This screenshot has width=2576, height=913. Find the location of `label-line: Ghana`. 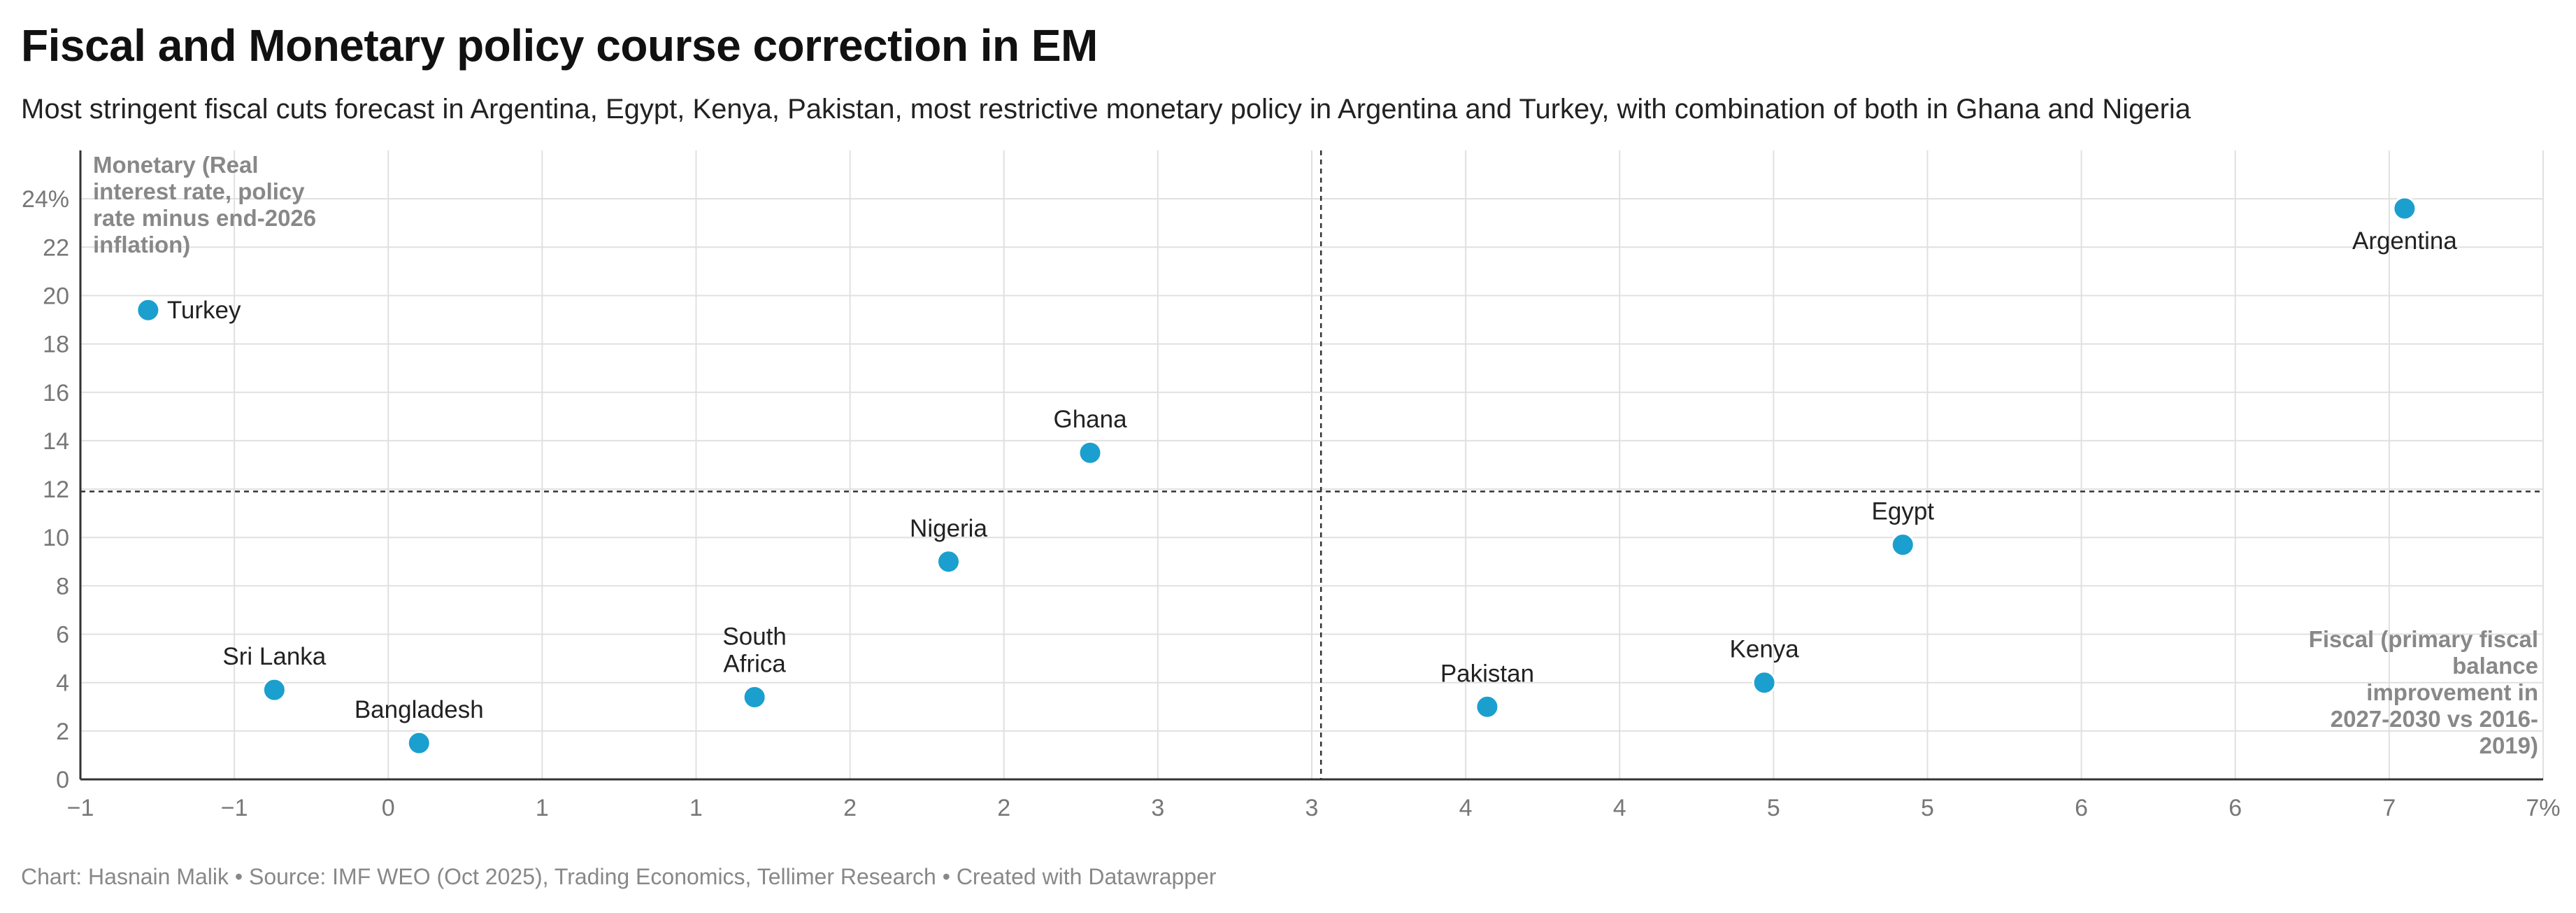

label-line: Ghana is located at coordinates (1090, 419).